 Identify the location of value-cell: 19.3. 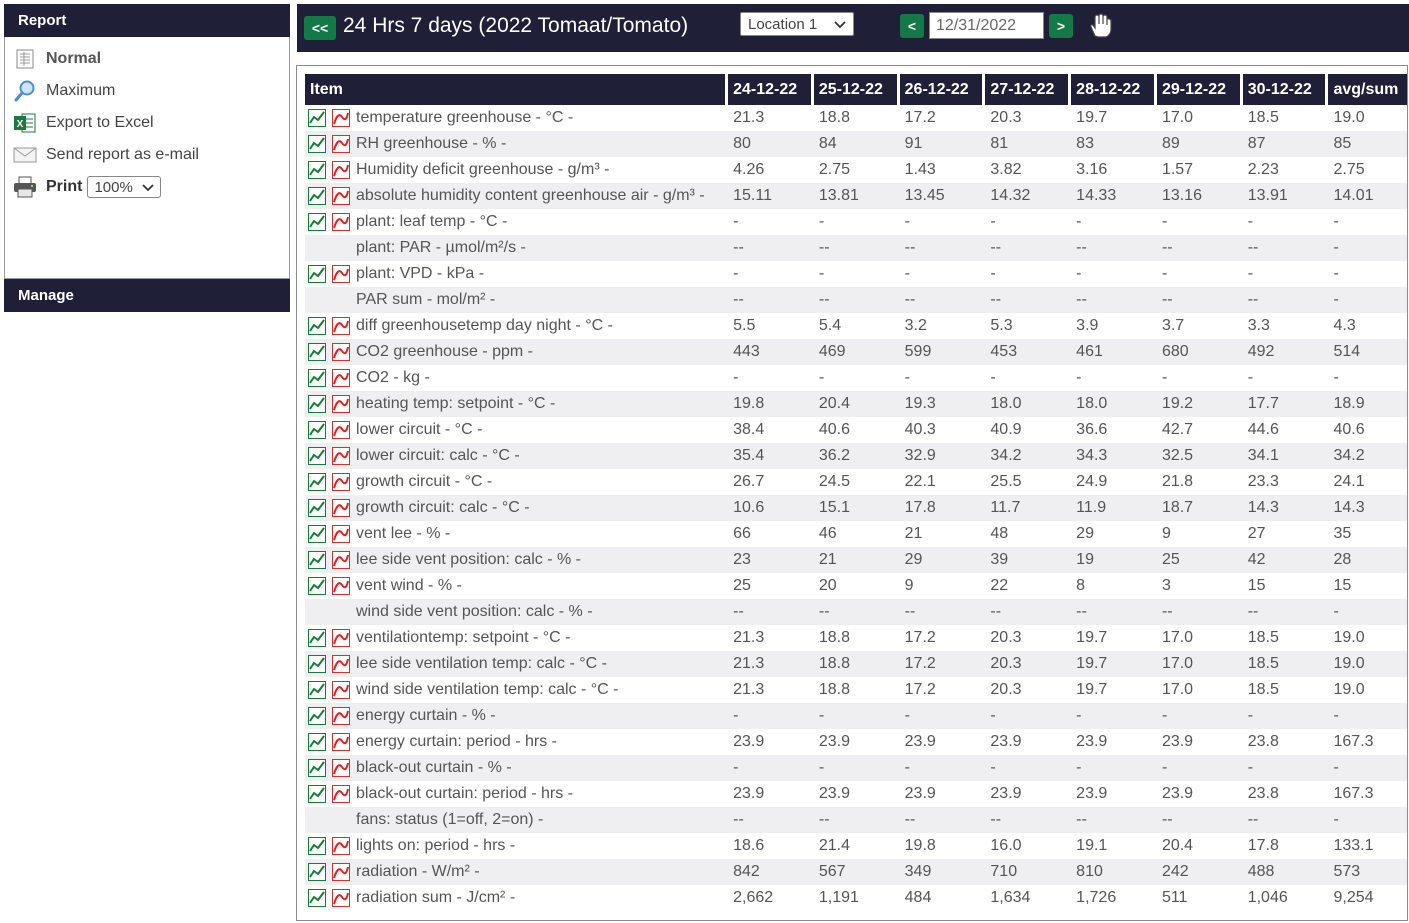
(939, 404).